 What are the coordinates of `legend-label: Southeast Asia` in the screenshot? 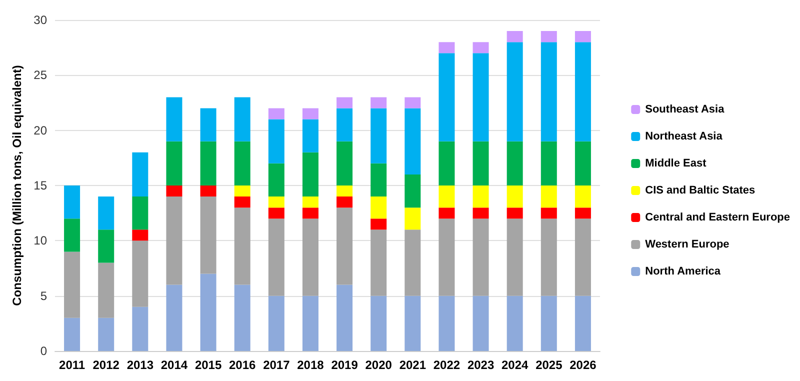 It's located at (685, 110).